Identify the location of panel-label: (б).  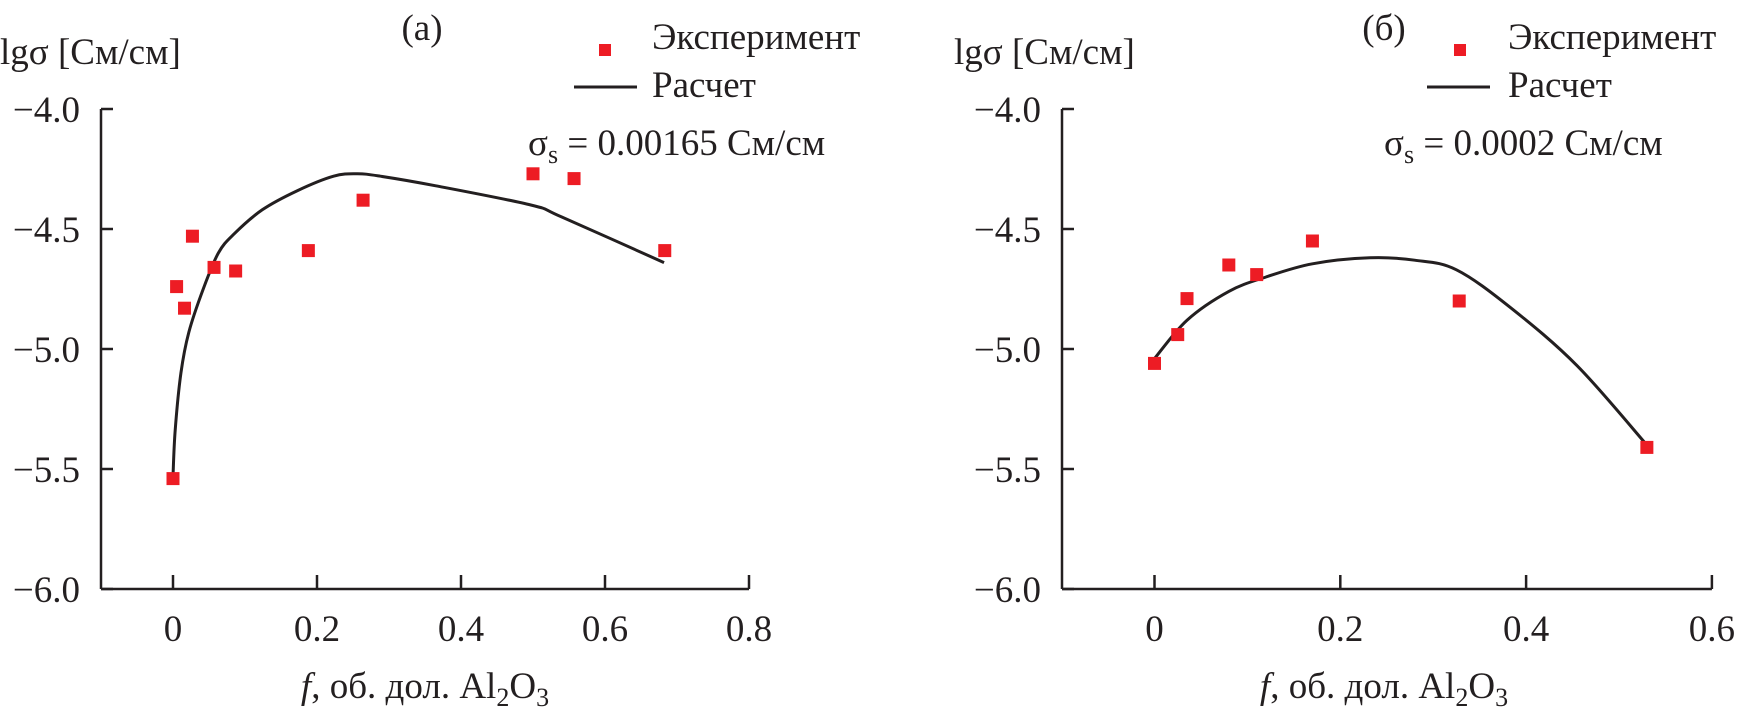
(1383, 28).